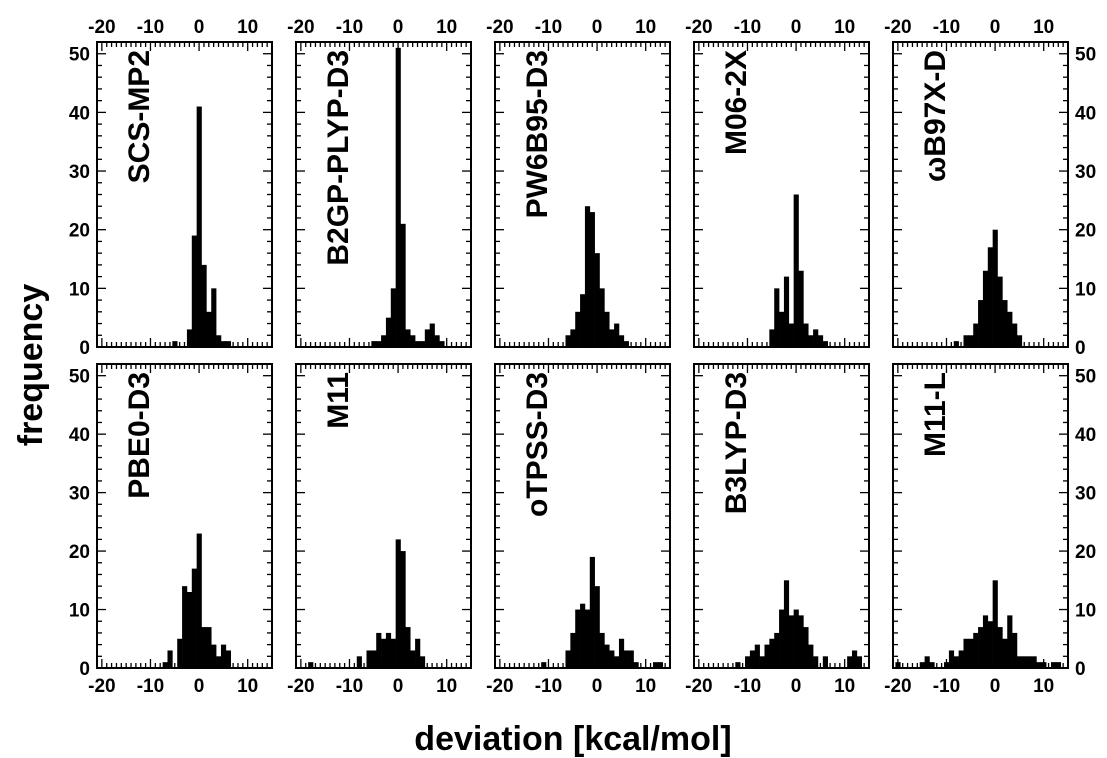  I want to click on panel--b97x-d: -20 -10 0 10 0 10 20 30 40 50 ωB97X-D, so click(990, 188).